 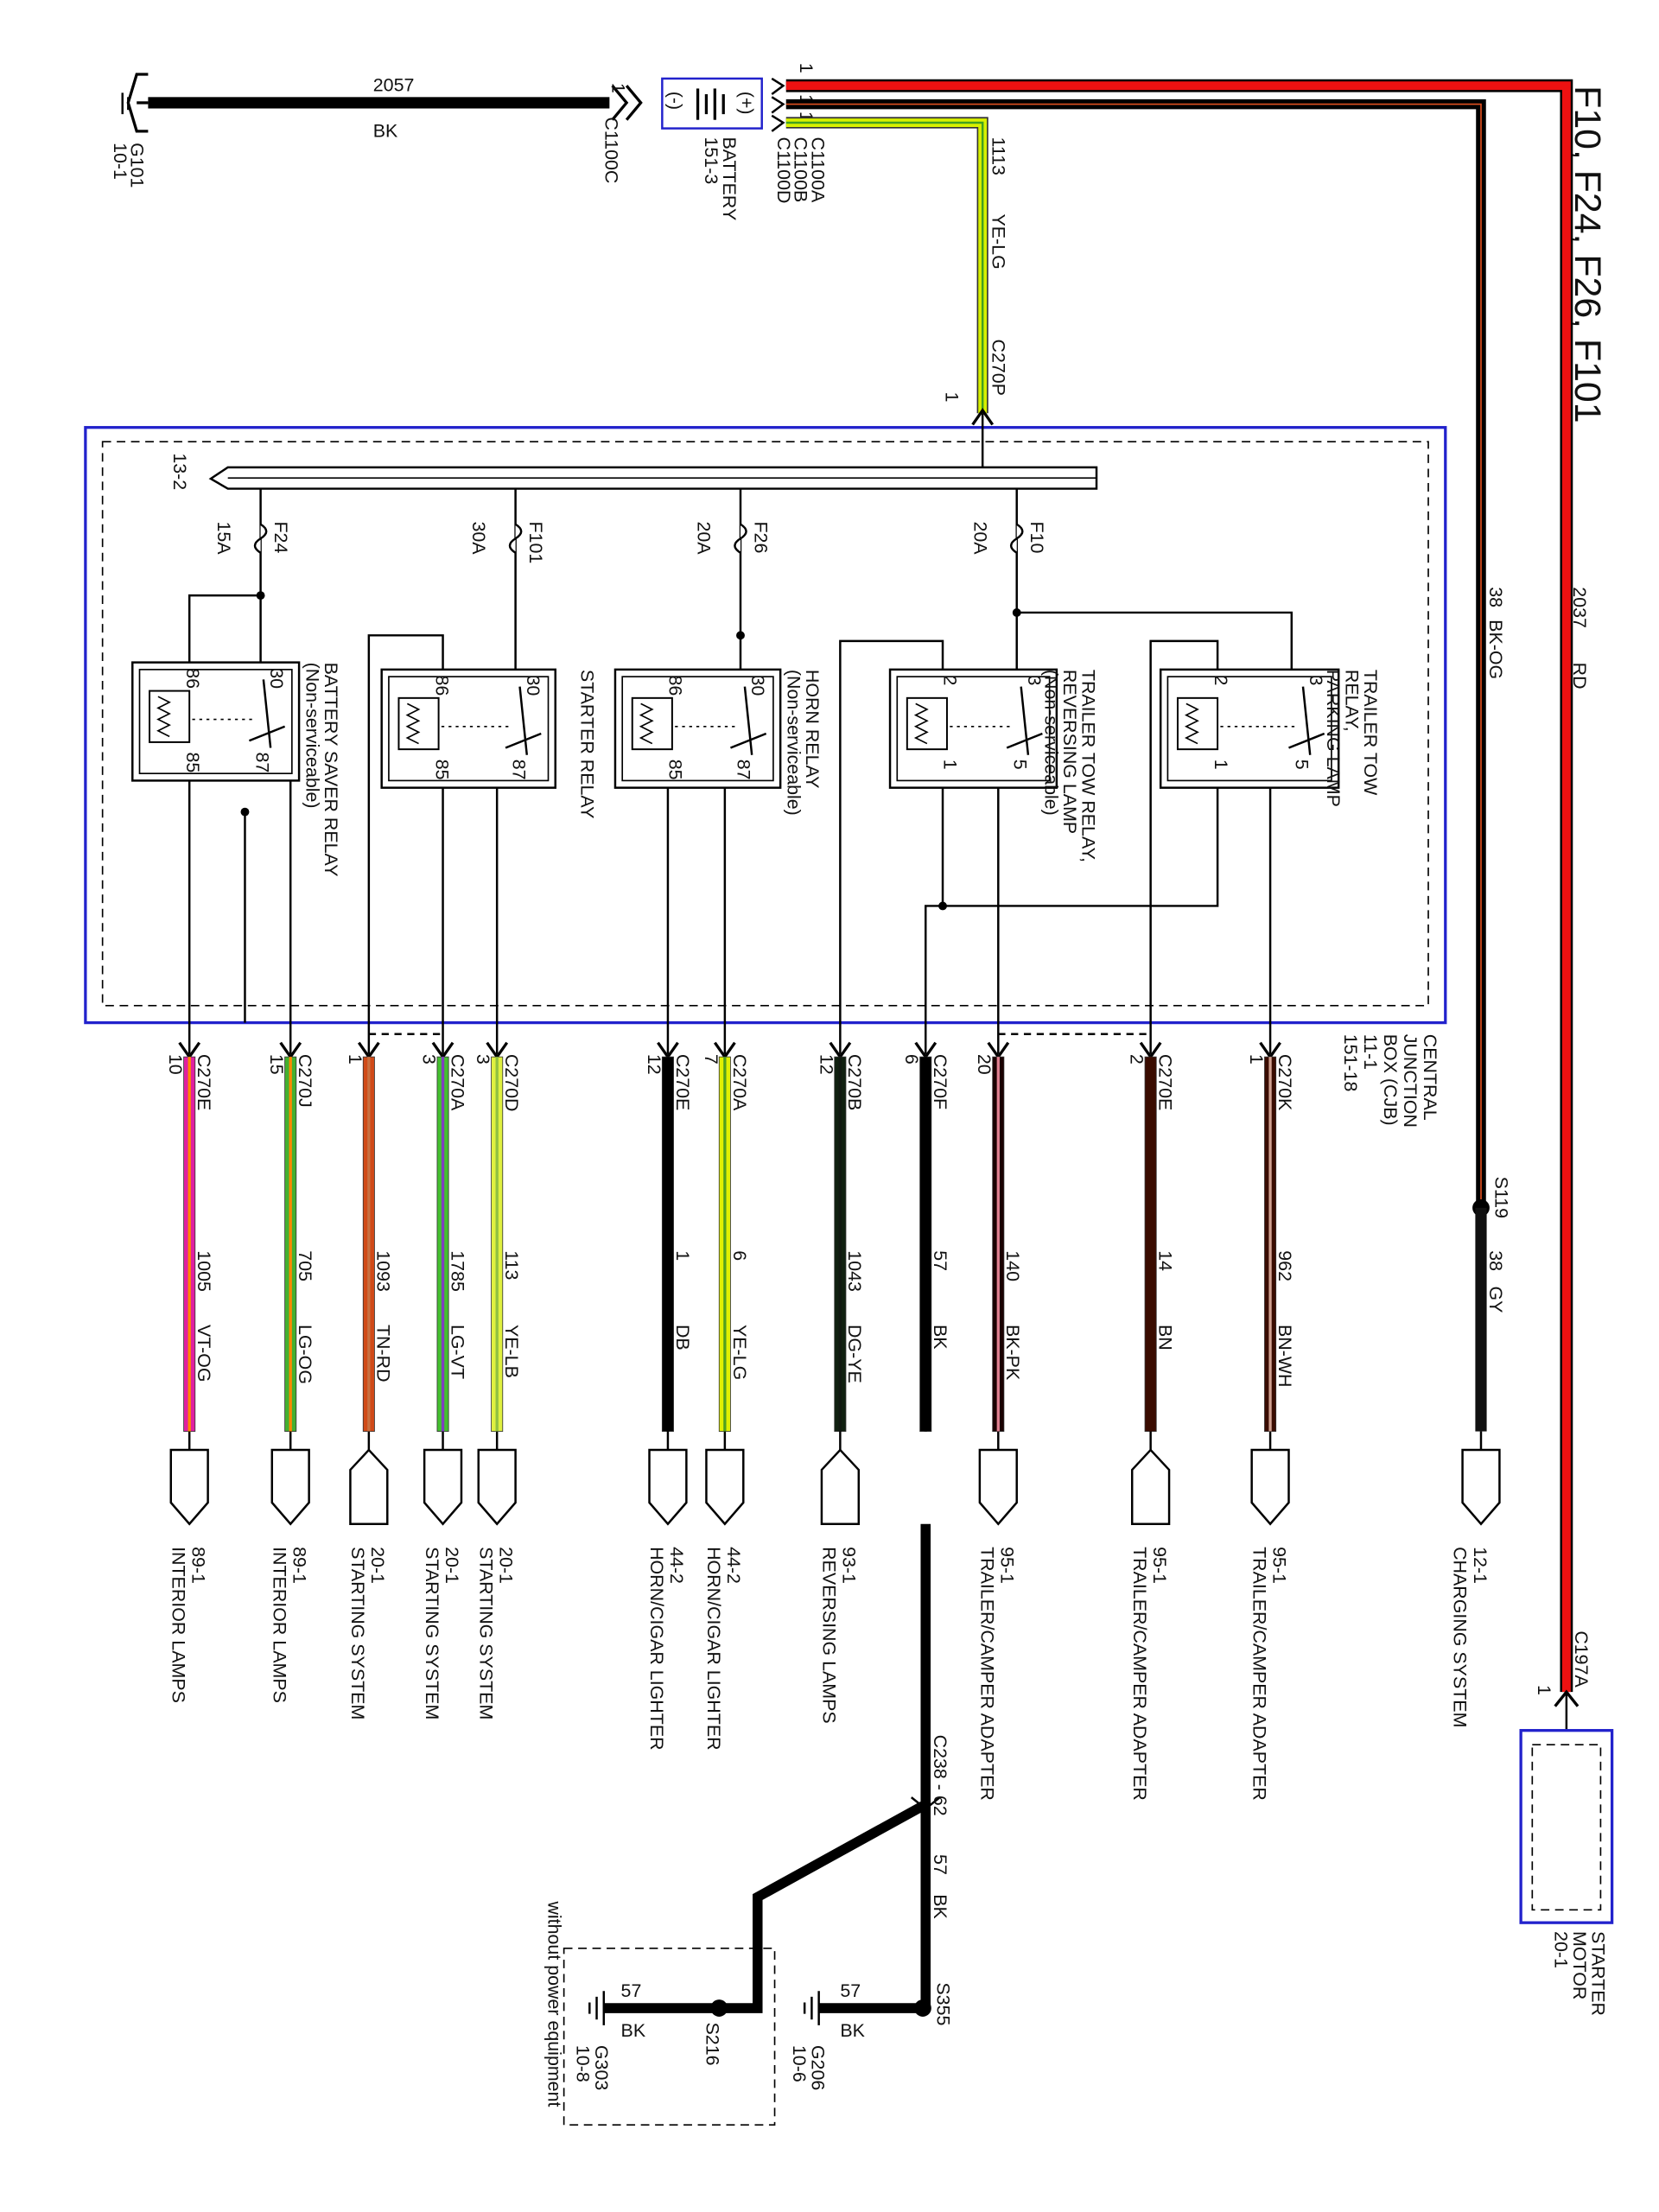 What do you see at coordinates (1284, 1082) in the screenshot?
I see `connector-label: C270K` at bounding box center [1284, 1082].